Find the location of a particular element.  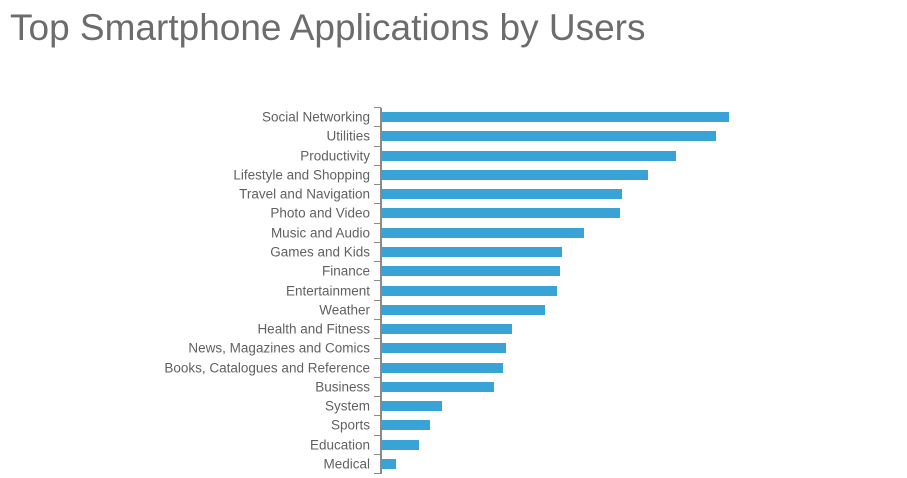

category-label: News, Magazines and Comics is located at coordinates (279, 348).